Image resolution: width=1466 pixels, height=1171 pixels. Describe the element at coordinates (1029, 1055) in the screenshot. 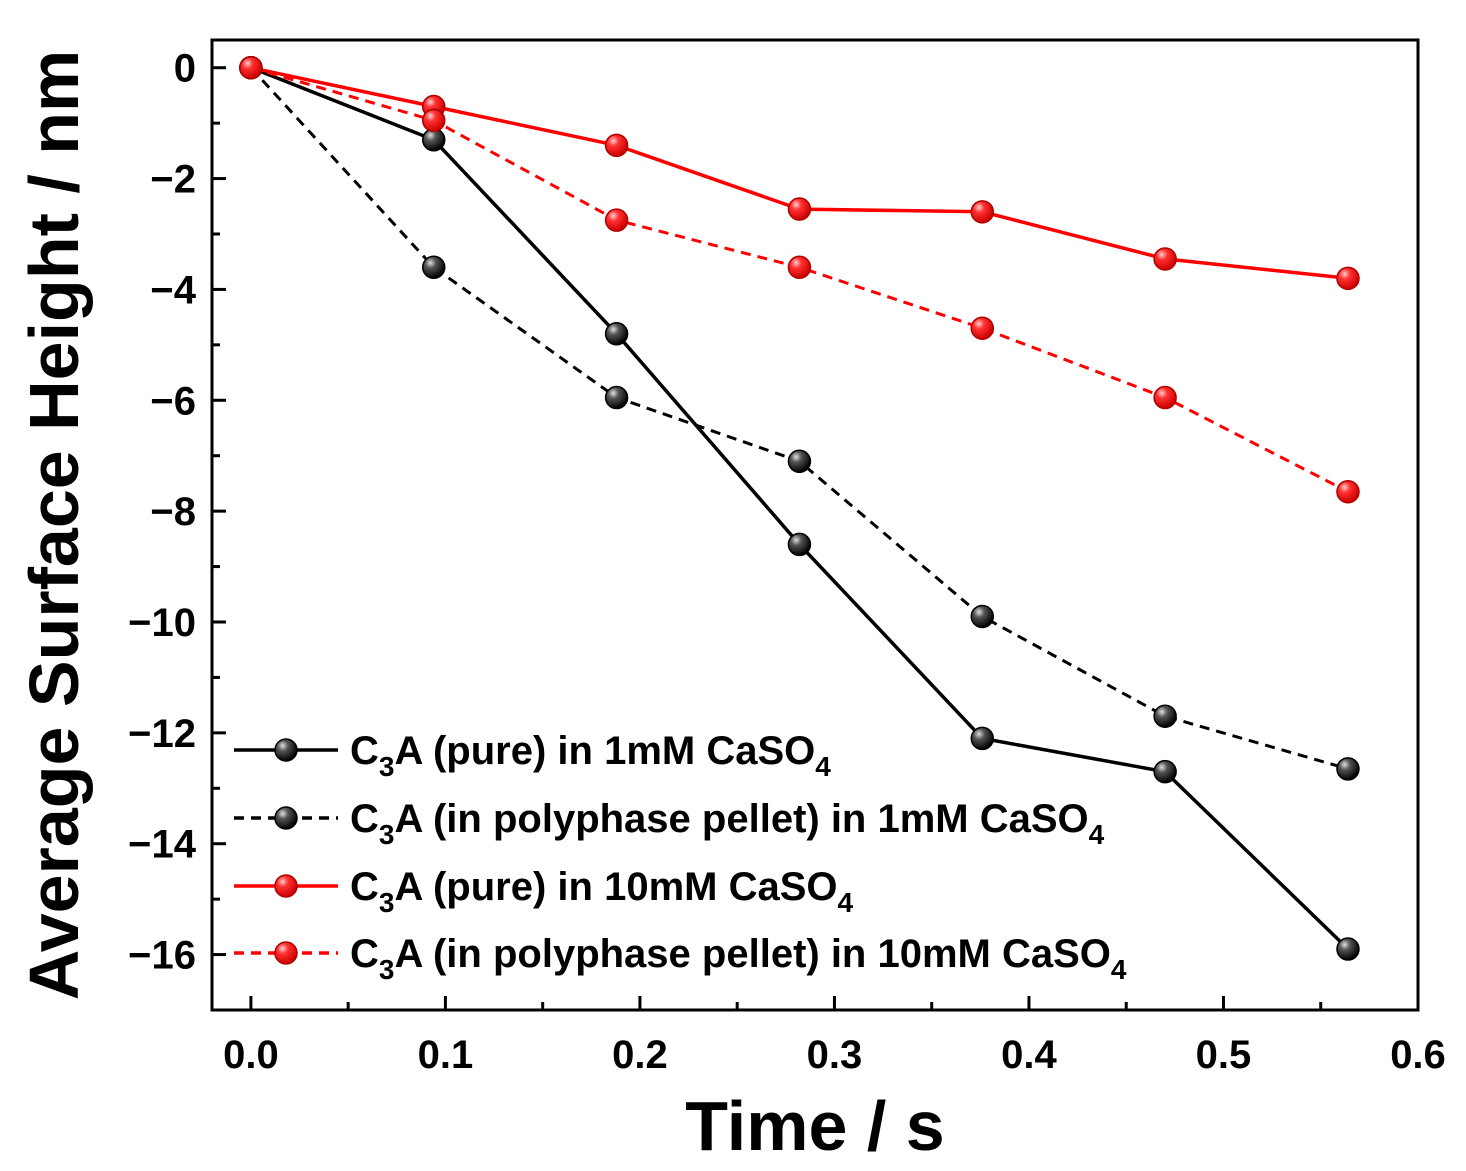

I see `x-tick-label: 0.4` at that location.